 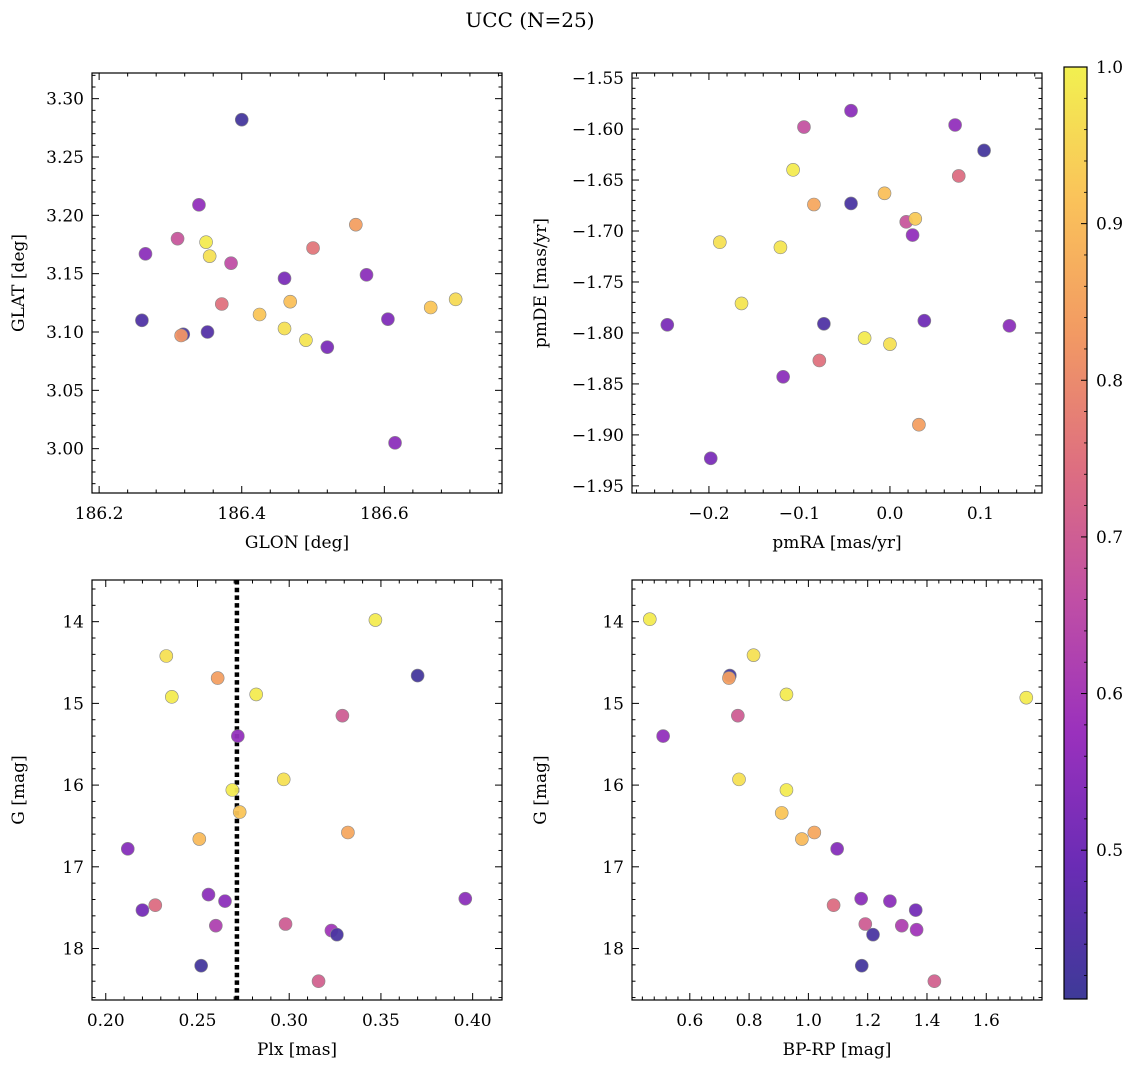 I want to click on x-tick-label: 186.6, so click(x=384, y=514).